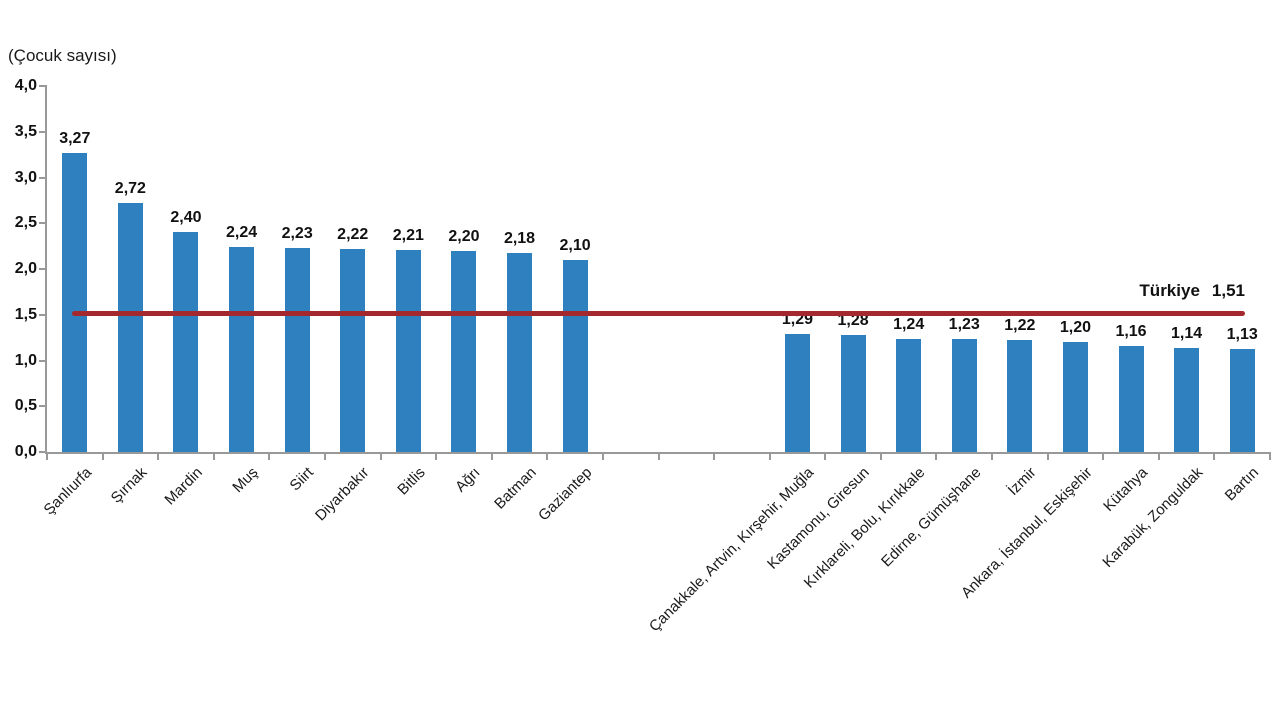  Describe the element at coordinates (75, 138) in the screenshot. I see `bar-value-label: 3,27` at that location.